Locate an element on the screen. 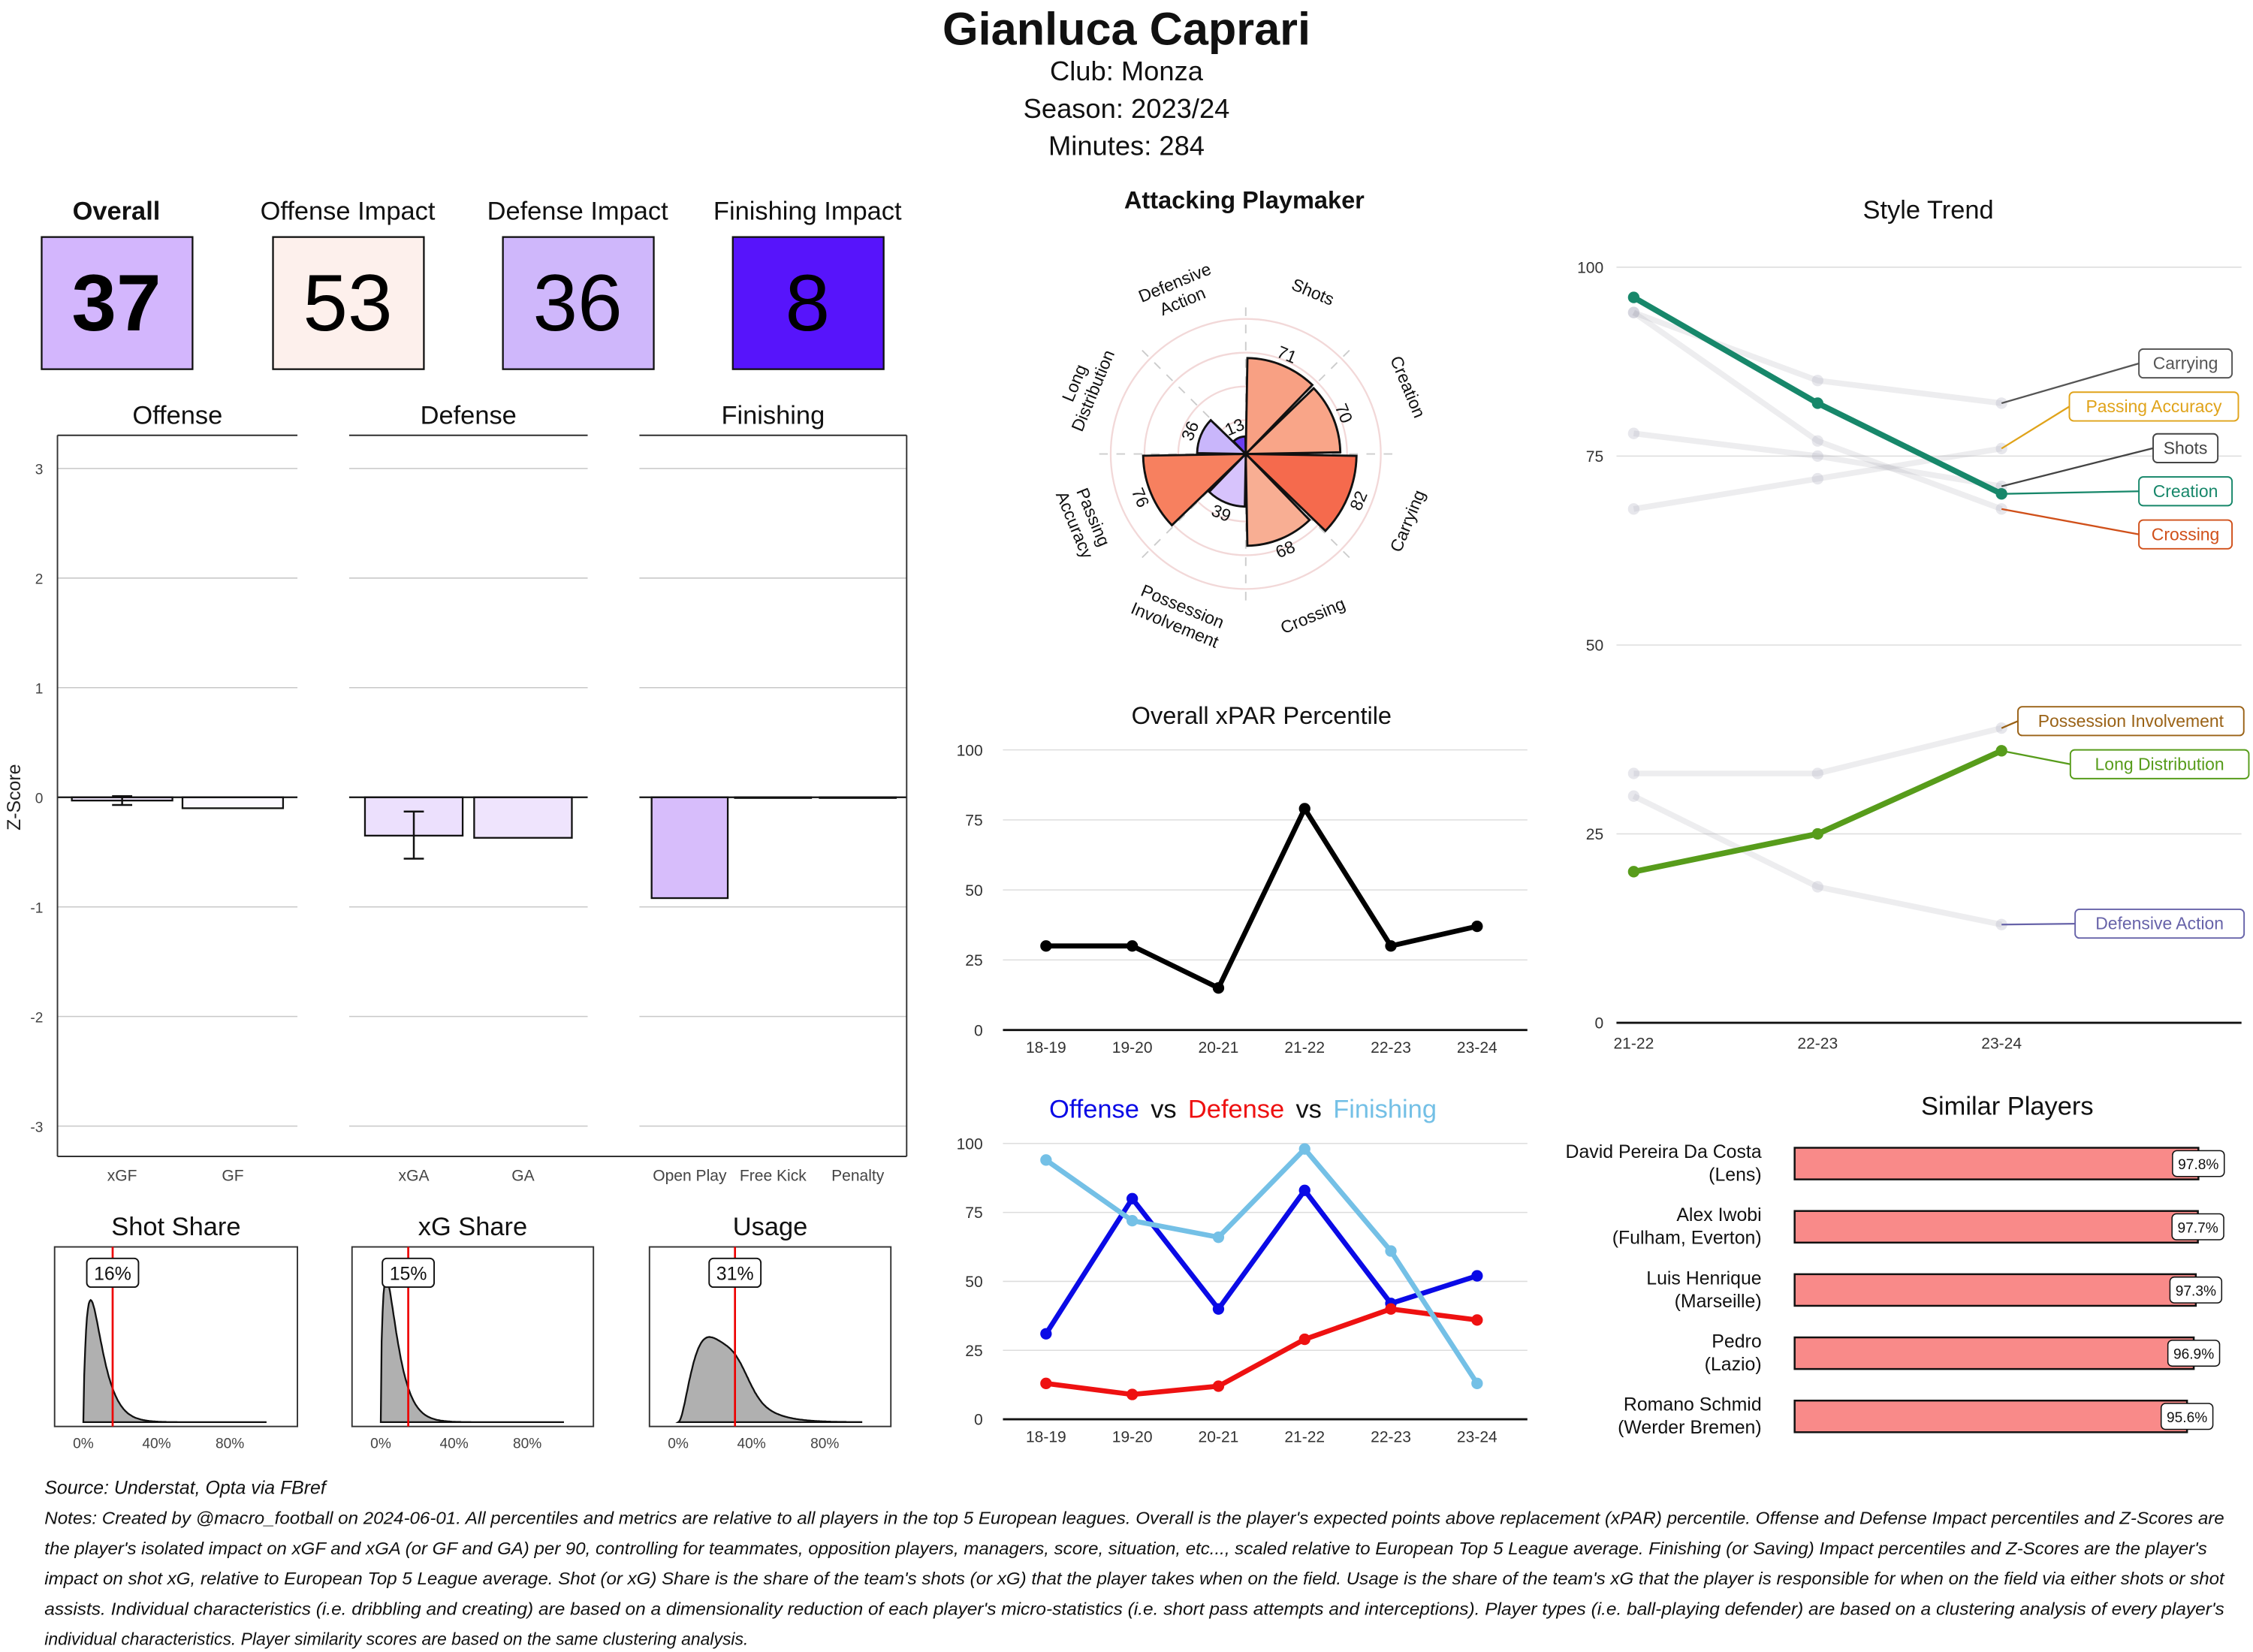 The image size is (2253, 1652). distribution-panel-shot-share: Shot Share 16% 0% 40% 80% is located at coordinates (176, 1332).